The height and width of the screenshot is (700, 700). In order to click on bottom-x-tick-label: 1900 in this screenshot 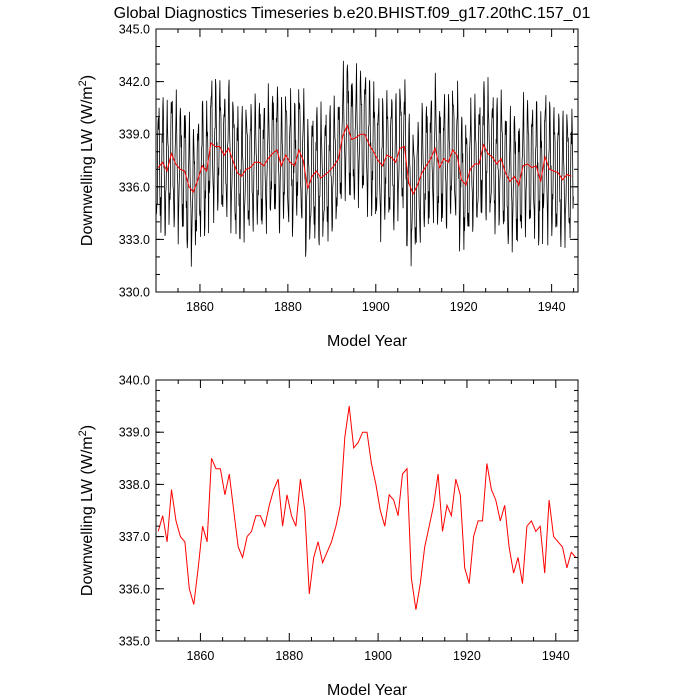, I will do `click(378, 656)`.